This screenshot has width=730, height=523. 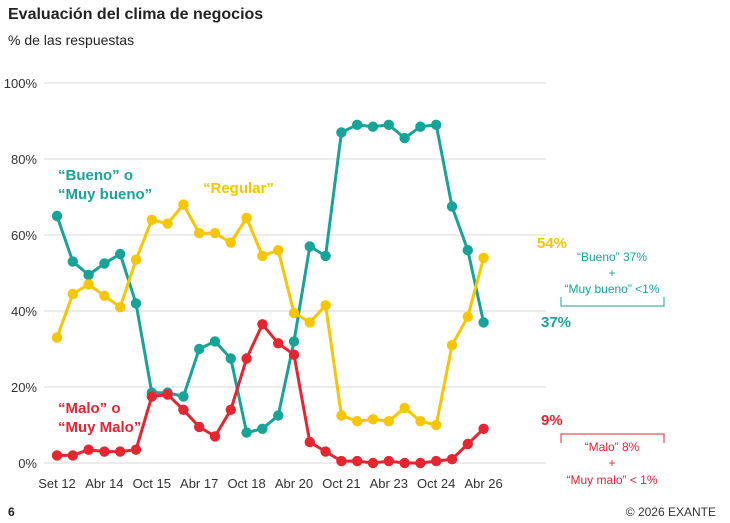 I want to click on chart-title: Evaluación del clima de negocios, so click(x=136, y=14).